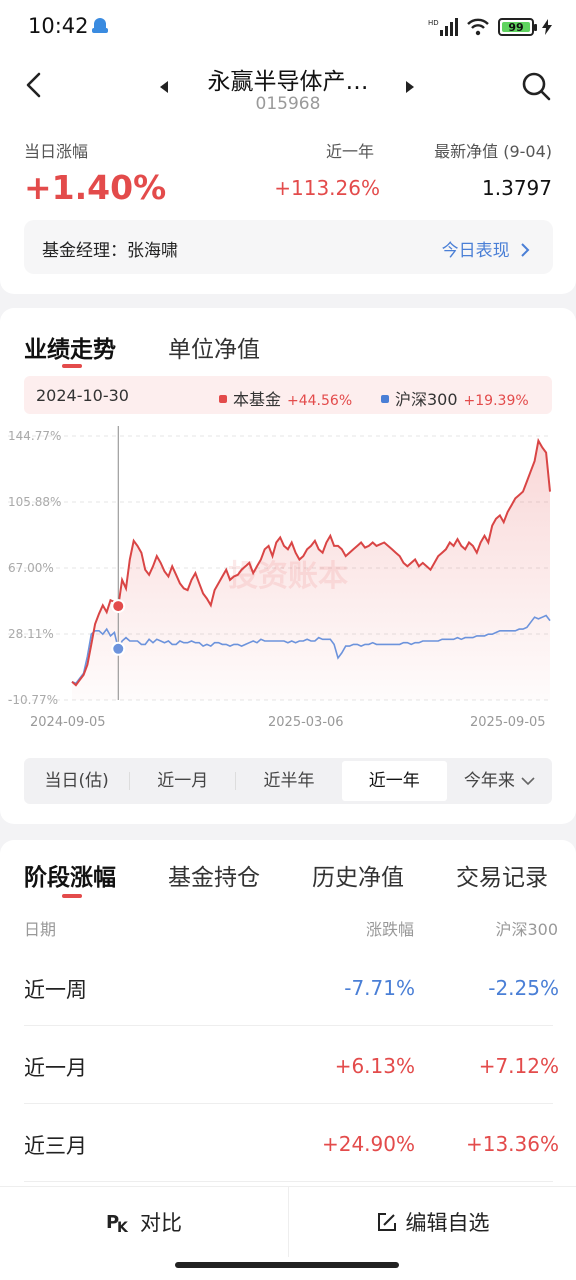  I want to click on range-option: 近半年, so click(289, 781).